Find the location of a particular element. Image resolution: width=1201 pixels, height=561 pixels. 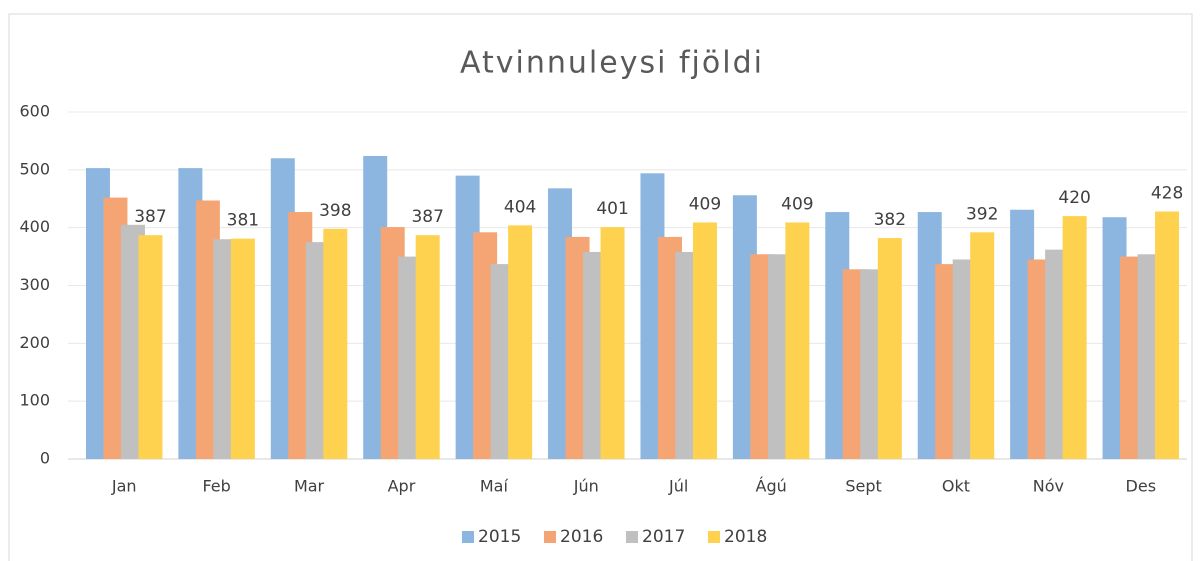

data-label: 382 is located at coordinates (890, 220).